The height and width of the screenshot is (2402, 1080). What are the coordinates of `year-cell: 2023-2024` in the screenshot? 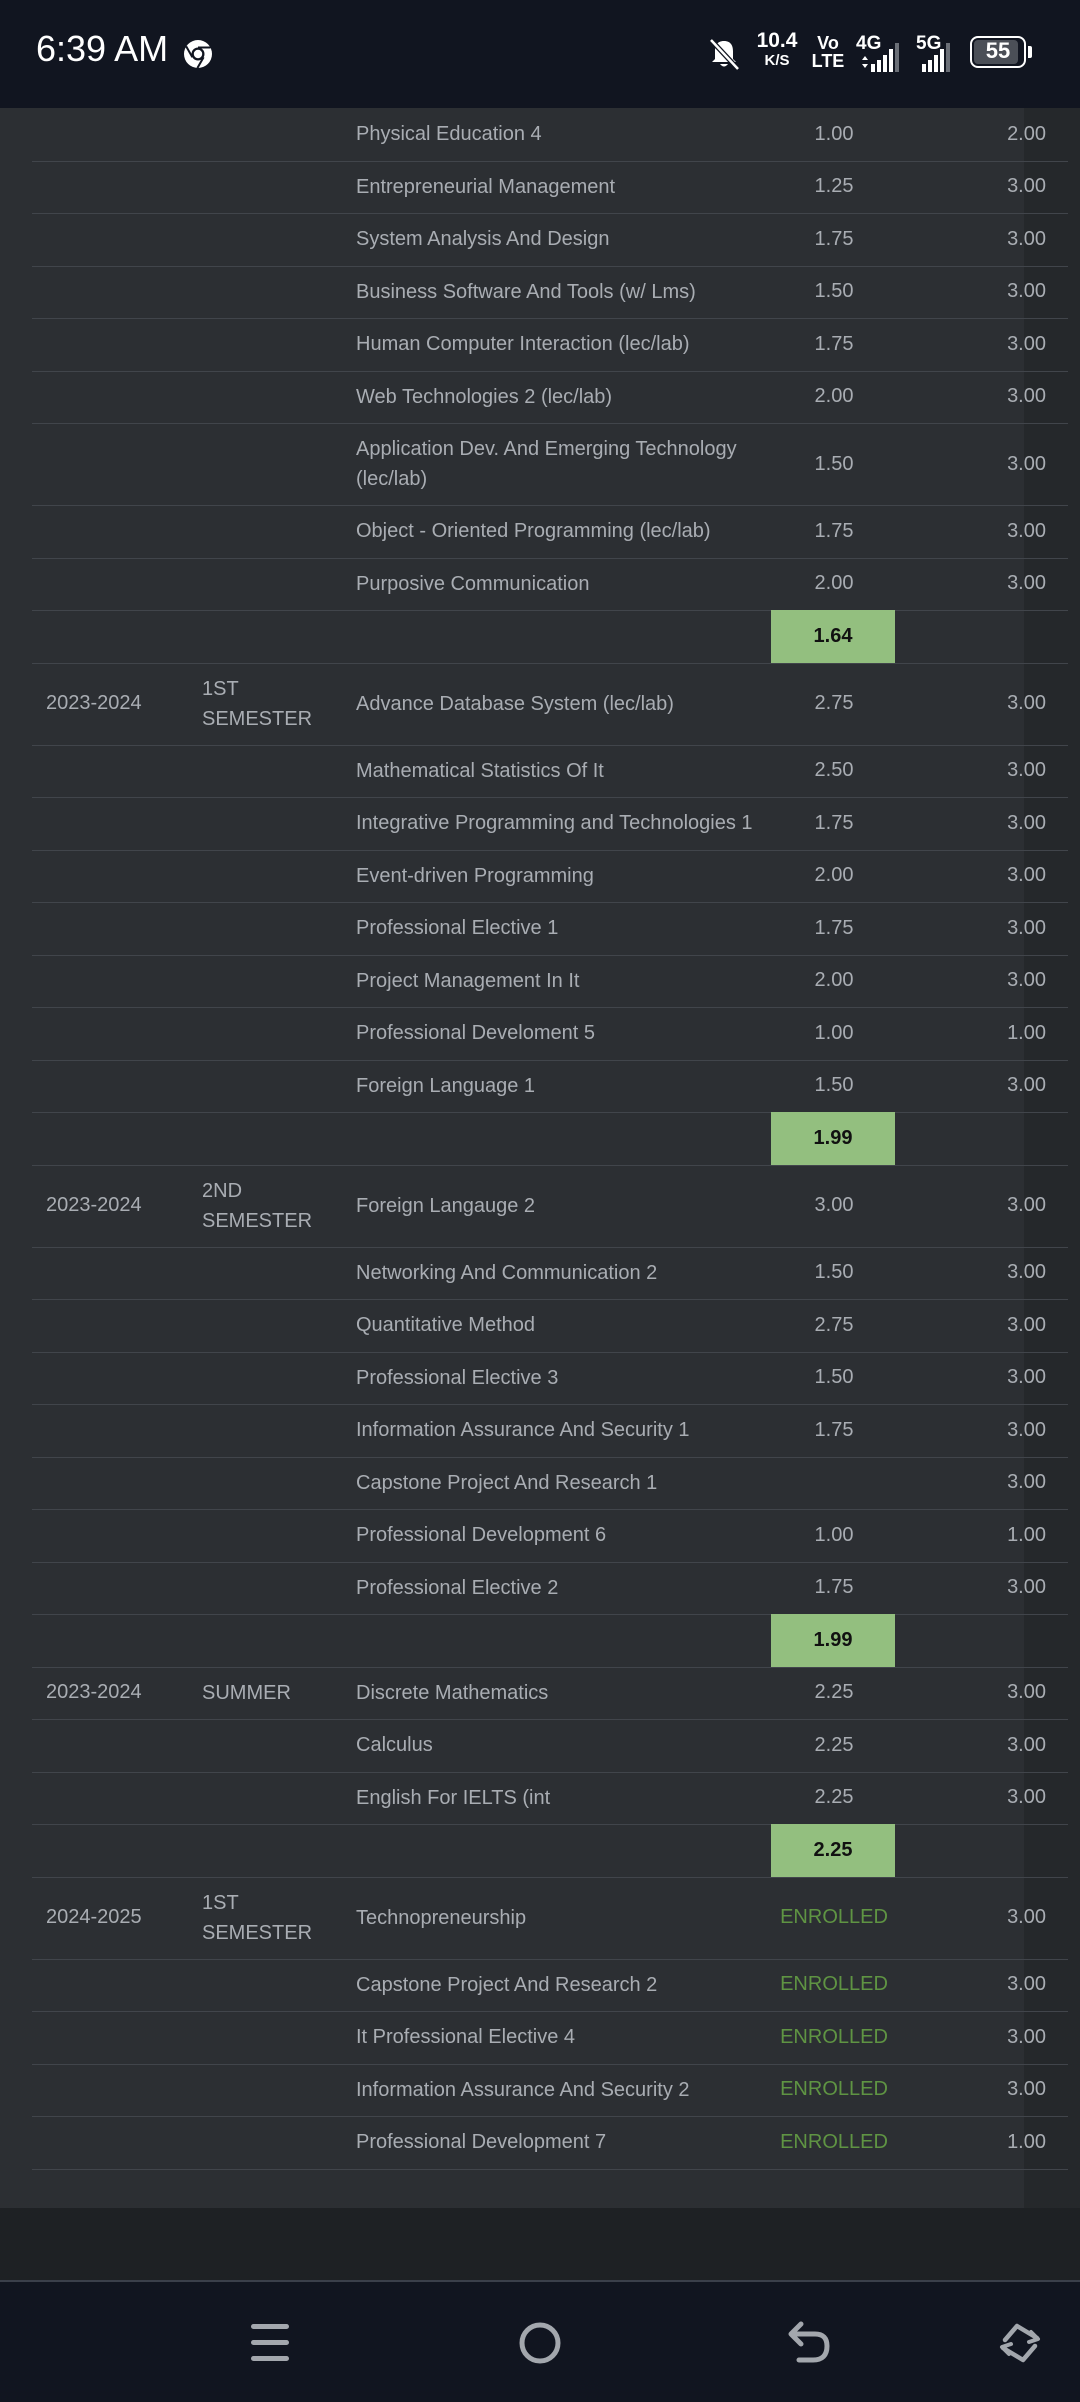 It's located at (94, 703).